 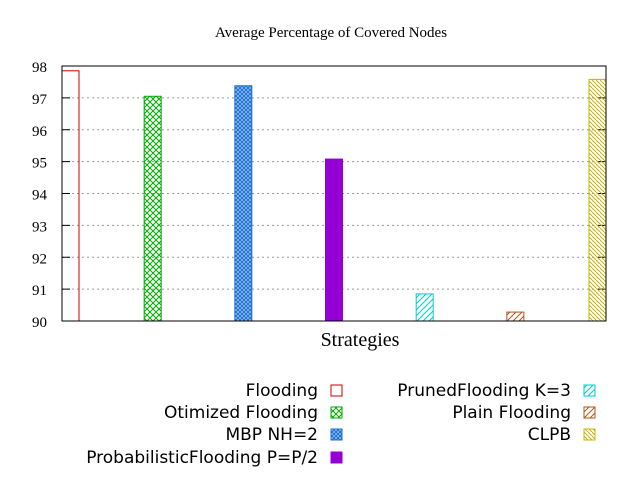 What do you see at coordinates (515, 316) in the screenshot?
I see `bar-plain-flooding` at bounding box center [515, 316].